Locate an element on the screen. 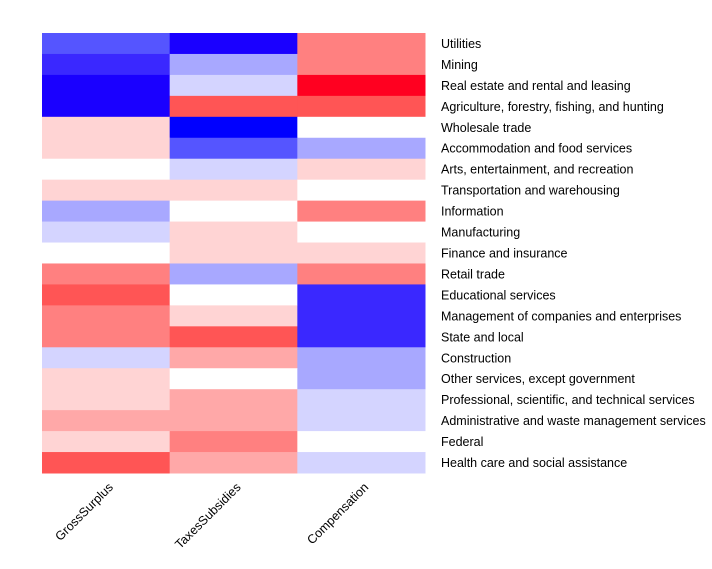  row-label: Construction is located at coordinates (476, 358).